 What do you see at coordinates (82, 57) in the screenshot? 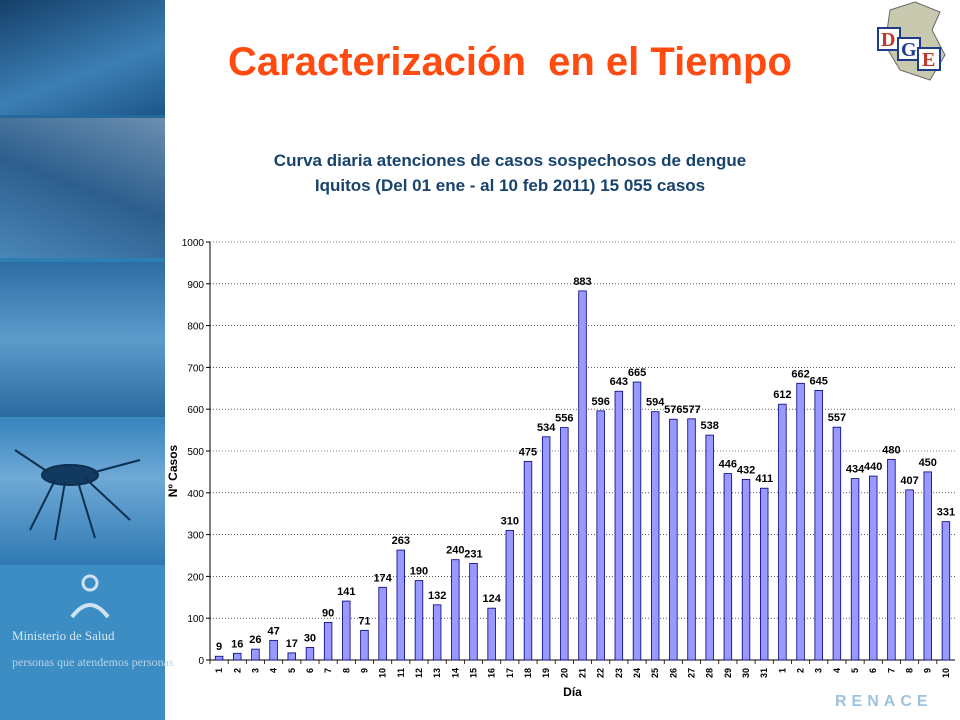
I see `owl-photo` at bounding box center [82, 57].